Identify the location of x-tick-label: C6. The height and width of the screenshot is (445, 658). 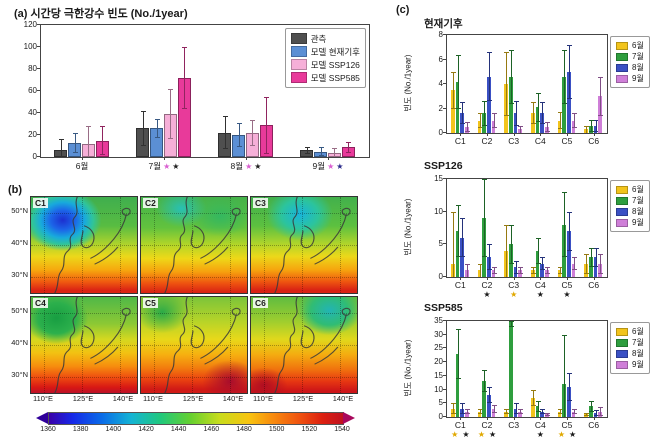
(593, 141).